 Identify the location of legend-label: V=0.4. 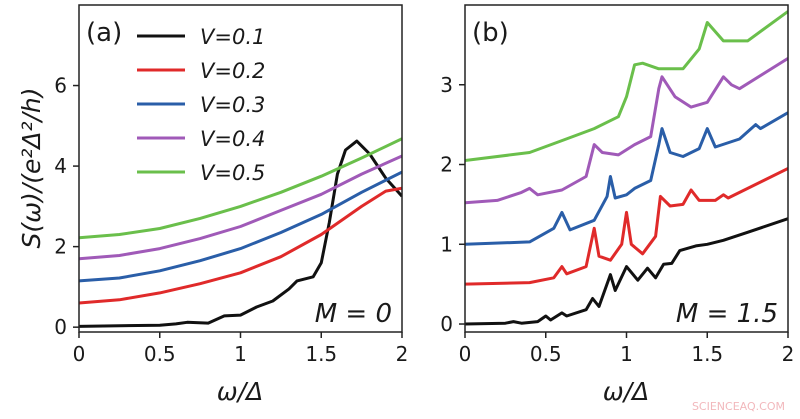
(232, 139).